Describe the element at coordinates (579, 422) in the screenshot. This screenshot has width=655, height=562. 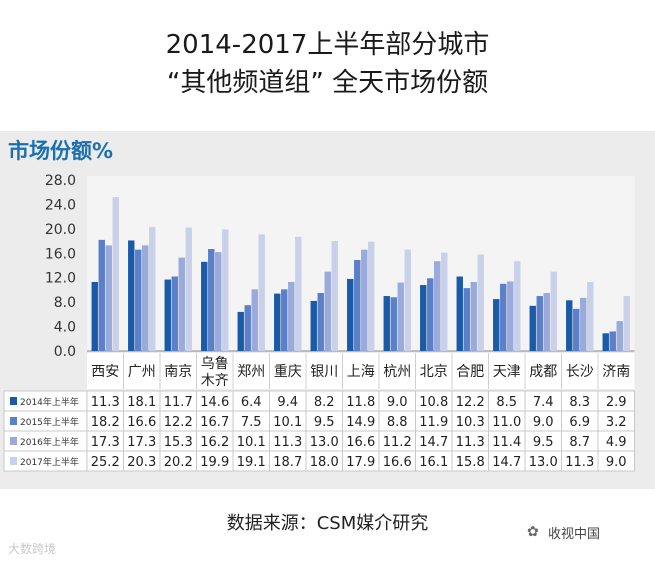
I see `table-cell: 6.9` at that location.